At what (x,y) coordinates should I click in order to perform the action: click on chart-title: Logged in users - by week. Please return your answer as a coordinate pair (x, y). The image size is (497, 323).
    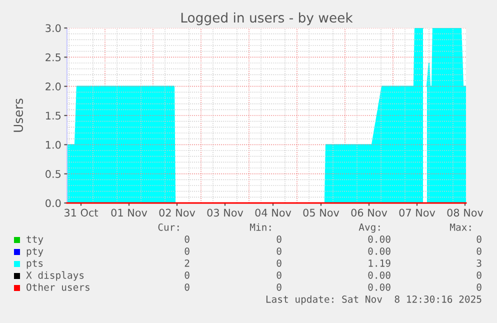
    Looking at the image, I should click on (267, 19).